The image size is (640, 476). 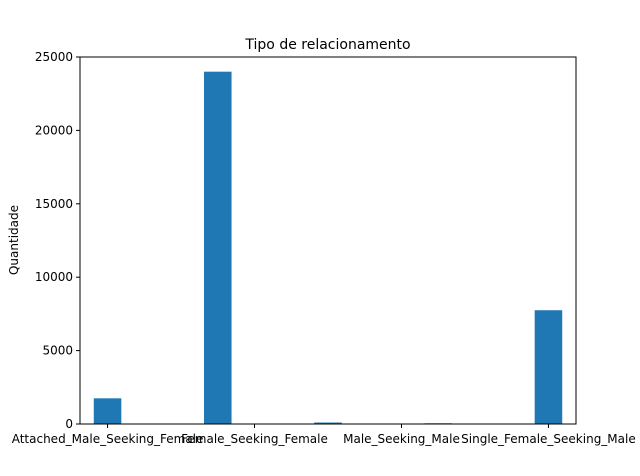 I want to click on x-tick-label: Female_Seeking_Female, so click(x=254, y=439).